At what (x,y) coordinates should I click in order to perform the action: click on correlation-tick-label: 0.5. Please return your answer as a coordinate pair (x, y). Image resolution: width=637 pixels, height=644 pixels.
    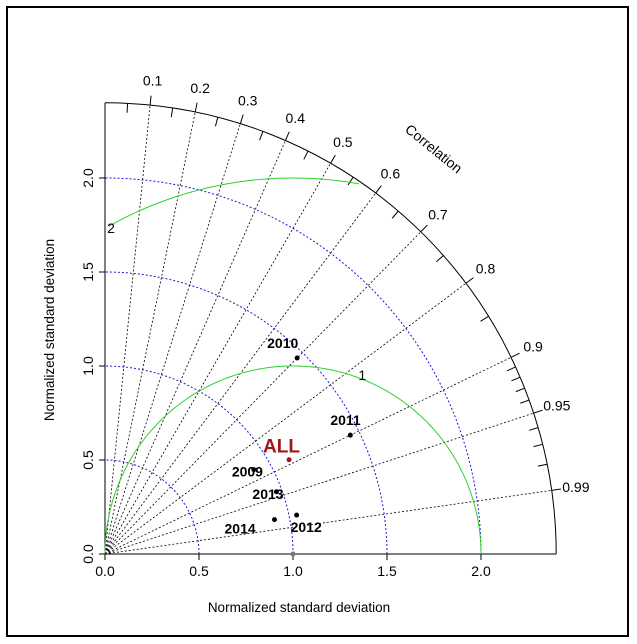
    Looking at the image, I should click on (343, 142).